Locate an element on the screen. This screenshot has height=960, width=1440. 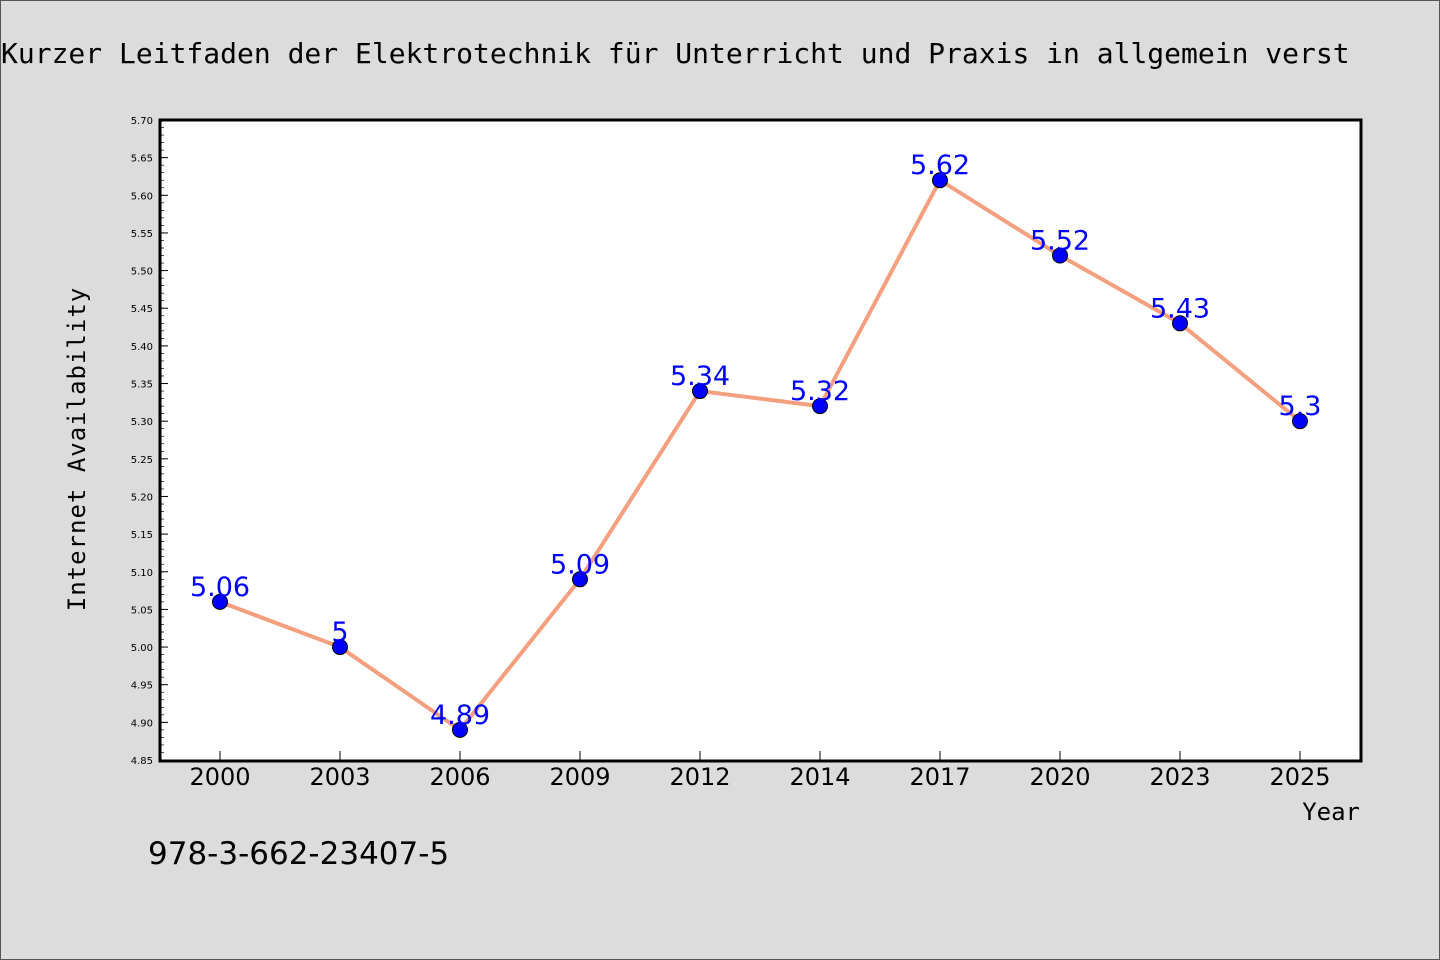
y-tick-label: 5.40 is located at coordinates (142, 347).